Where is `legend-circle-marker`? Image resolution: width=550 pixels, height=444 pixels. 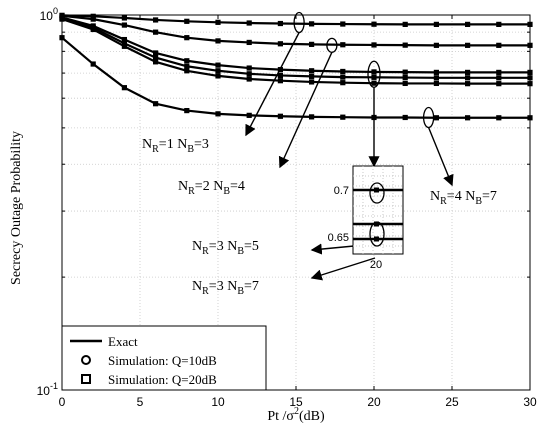 legend-circle-marker is located at coordinates (86, 360).